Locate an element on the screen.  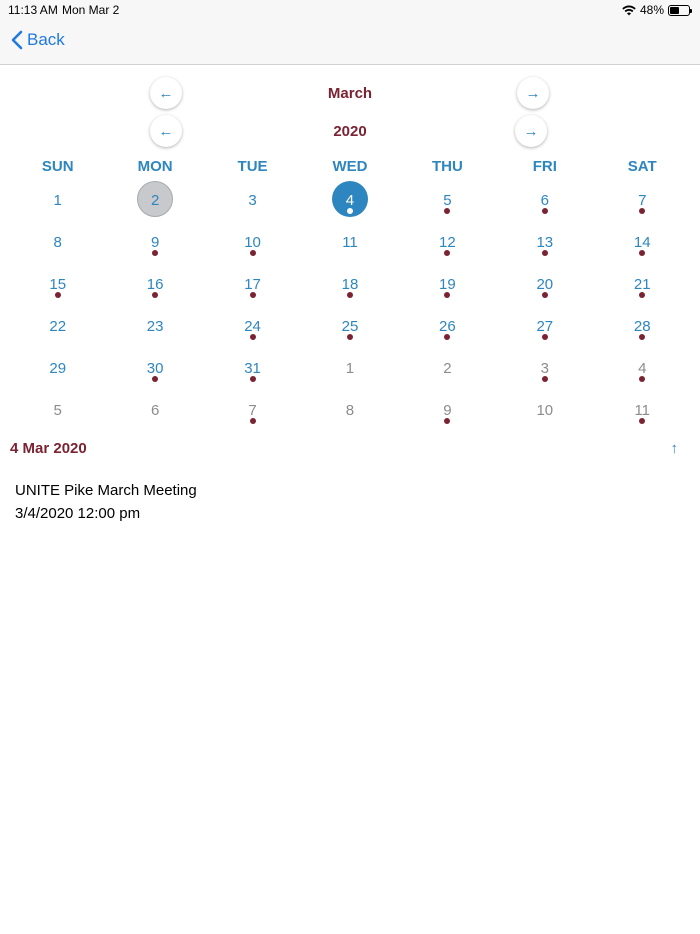
day-number: 9 is located at coordinates (447, 410).